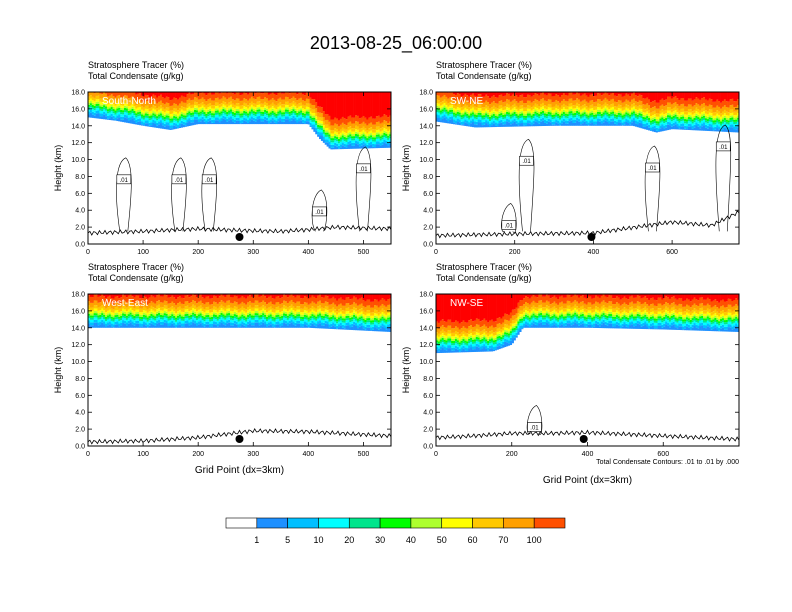 Image resolution: width=792 pixels, height=612 pixels. Describe the element at coordinates (363, 189) in the screenshot. I see `condensate-contour` at that location.